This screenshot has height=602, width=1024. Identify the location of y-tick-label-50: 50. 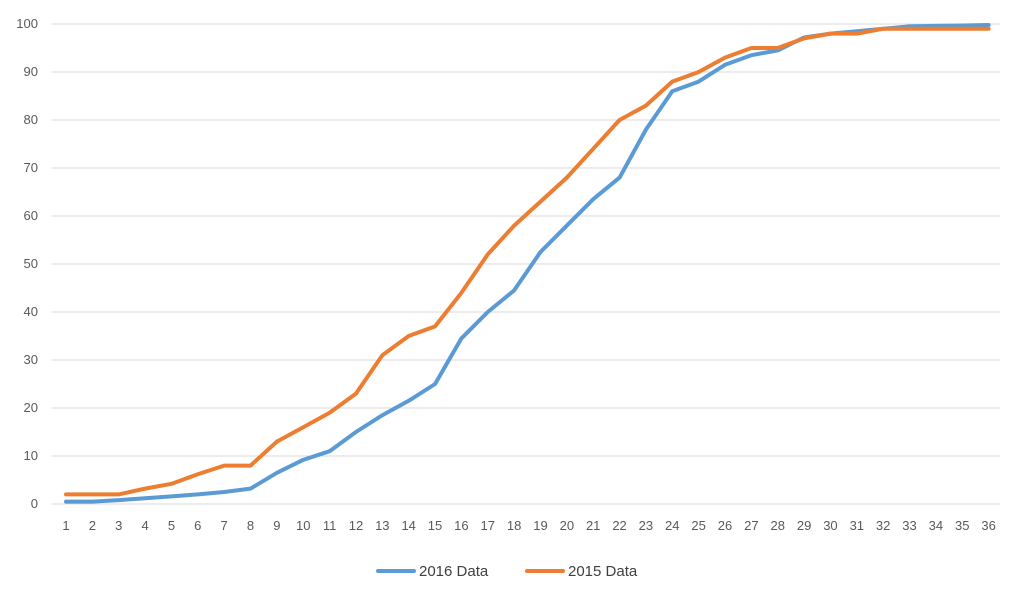
(31, 263).